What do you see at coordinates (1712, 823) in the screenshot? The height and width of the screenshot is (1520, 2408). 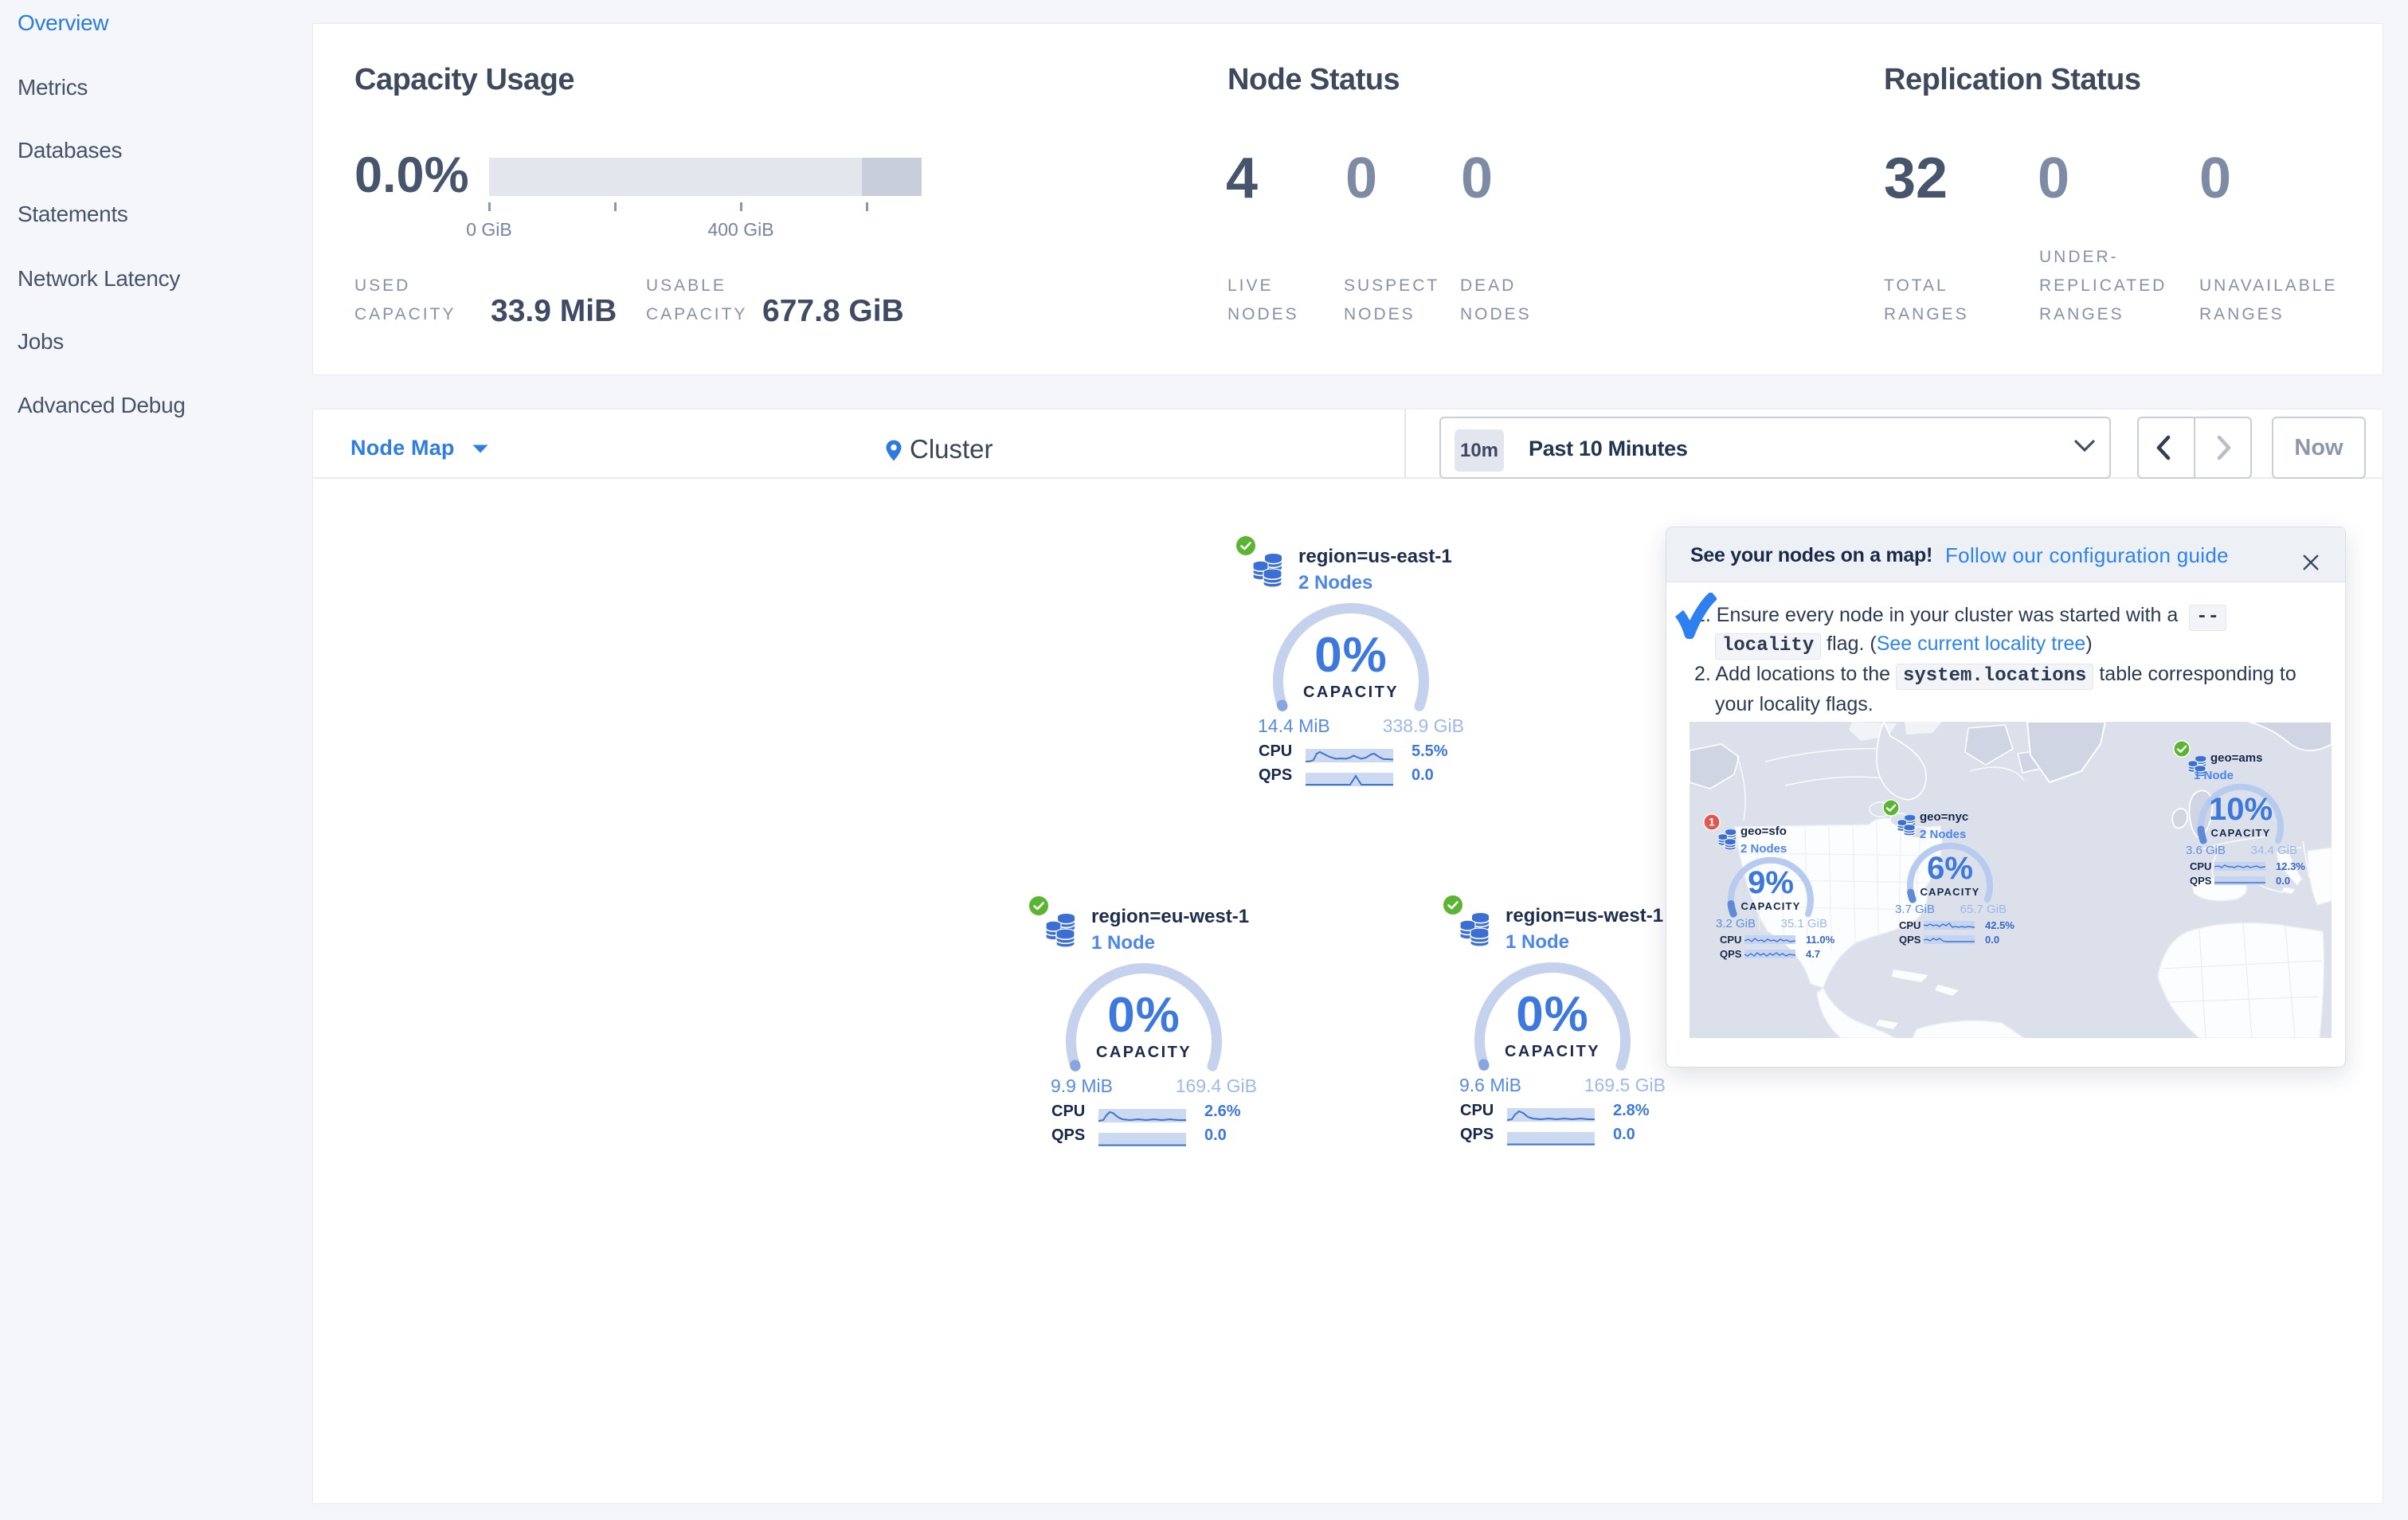 I see `svg-text: 1` at bounding box center [1712, 823].